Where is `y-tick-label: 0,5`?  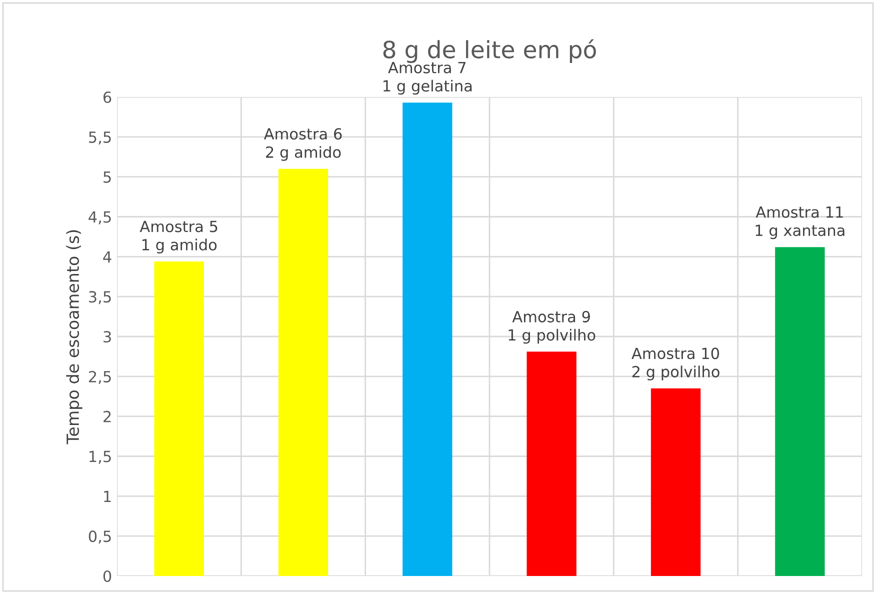 y-tick-label: 0,5 is located at coordinates (99, 537).